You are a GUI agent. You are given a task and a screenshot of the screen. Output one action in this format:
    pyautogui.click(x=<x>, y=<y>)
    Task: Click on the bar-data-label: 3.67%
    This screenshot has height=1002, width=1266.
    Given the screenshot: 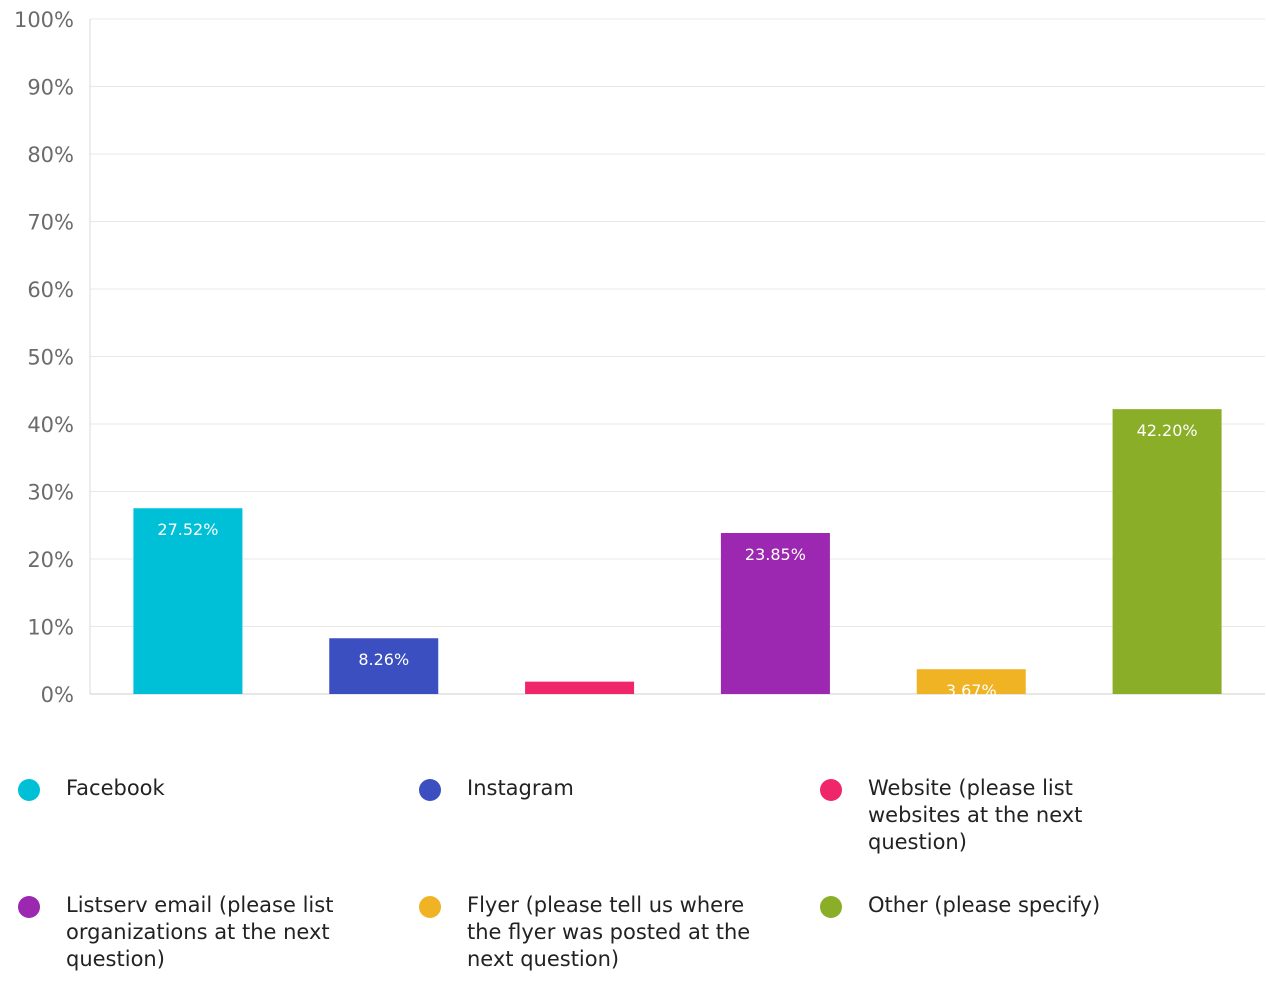 What is the action you would take?
    pyautogui.click(x=971, y=690)
    